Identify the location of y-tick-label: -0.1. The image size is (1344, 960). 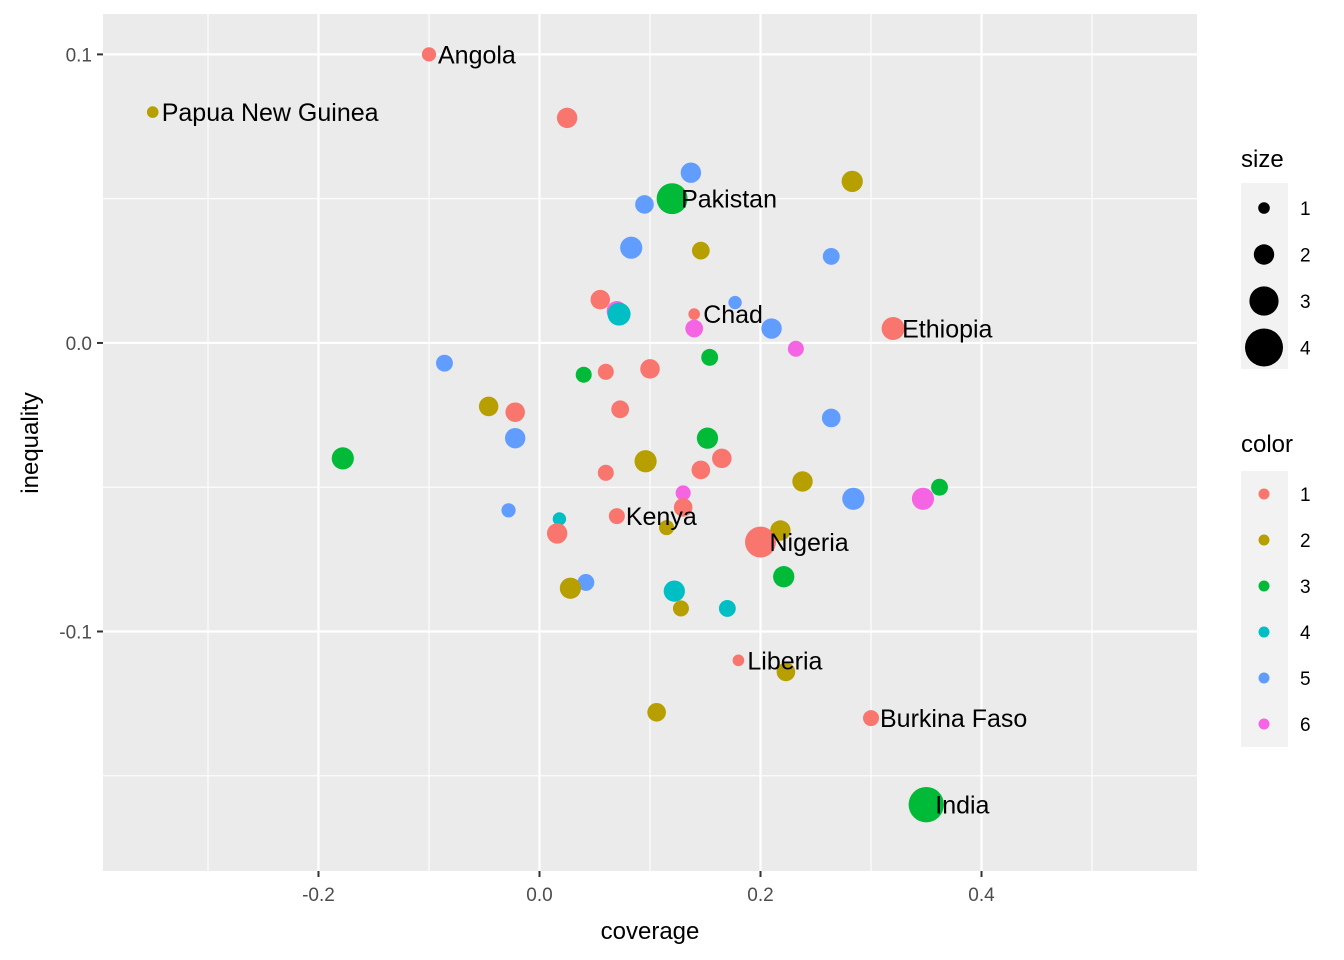
(75, 633).